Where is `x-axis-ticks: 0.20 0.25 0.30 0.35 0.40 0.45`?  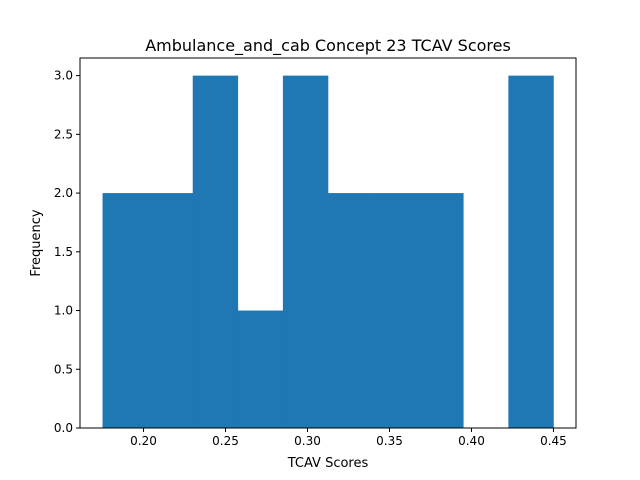 x-axis-ticks: 0.20 0.25 0.30 0.35 0.40 0.45 is located at coordinates (348, 438).